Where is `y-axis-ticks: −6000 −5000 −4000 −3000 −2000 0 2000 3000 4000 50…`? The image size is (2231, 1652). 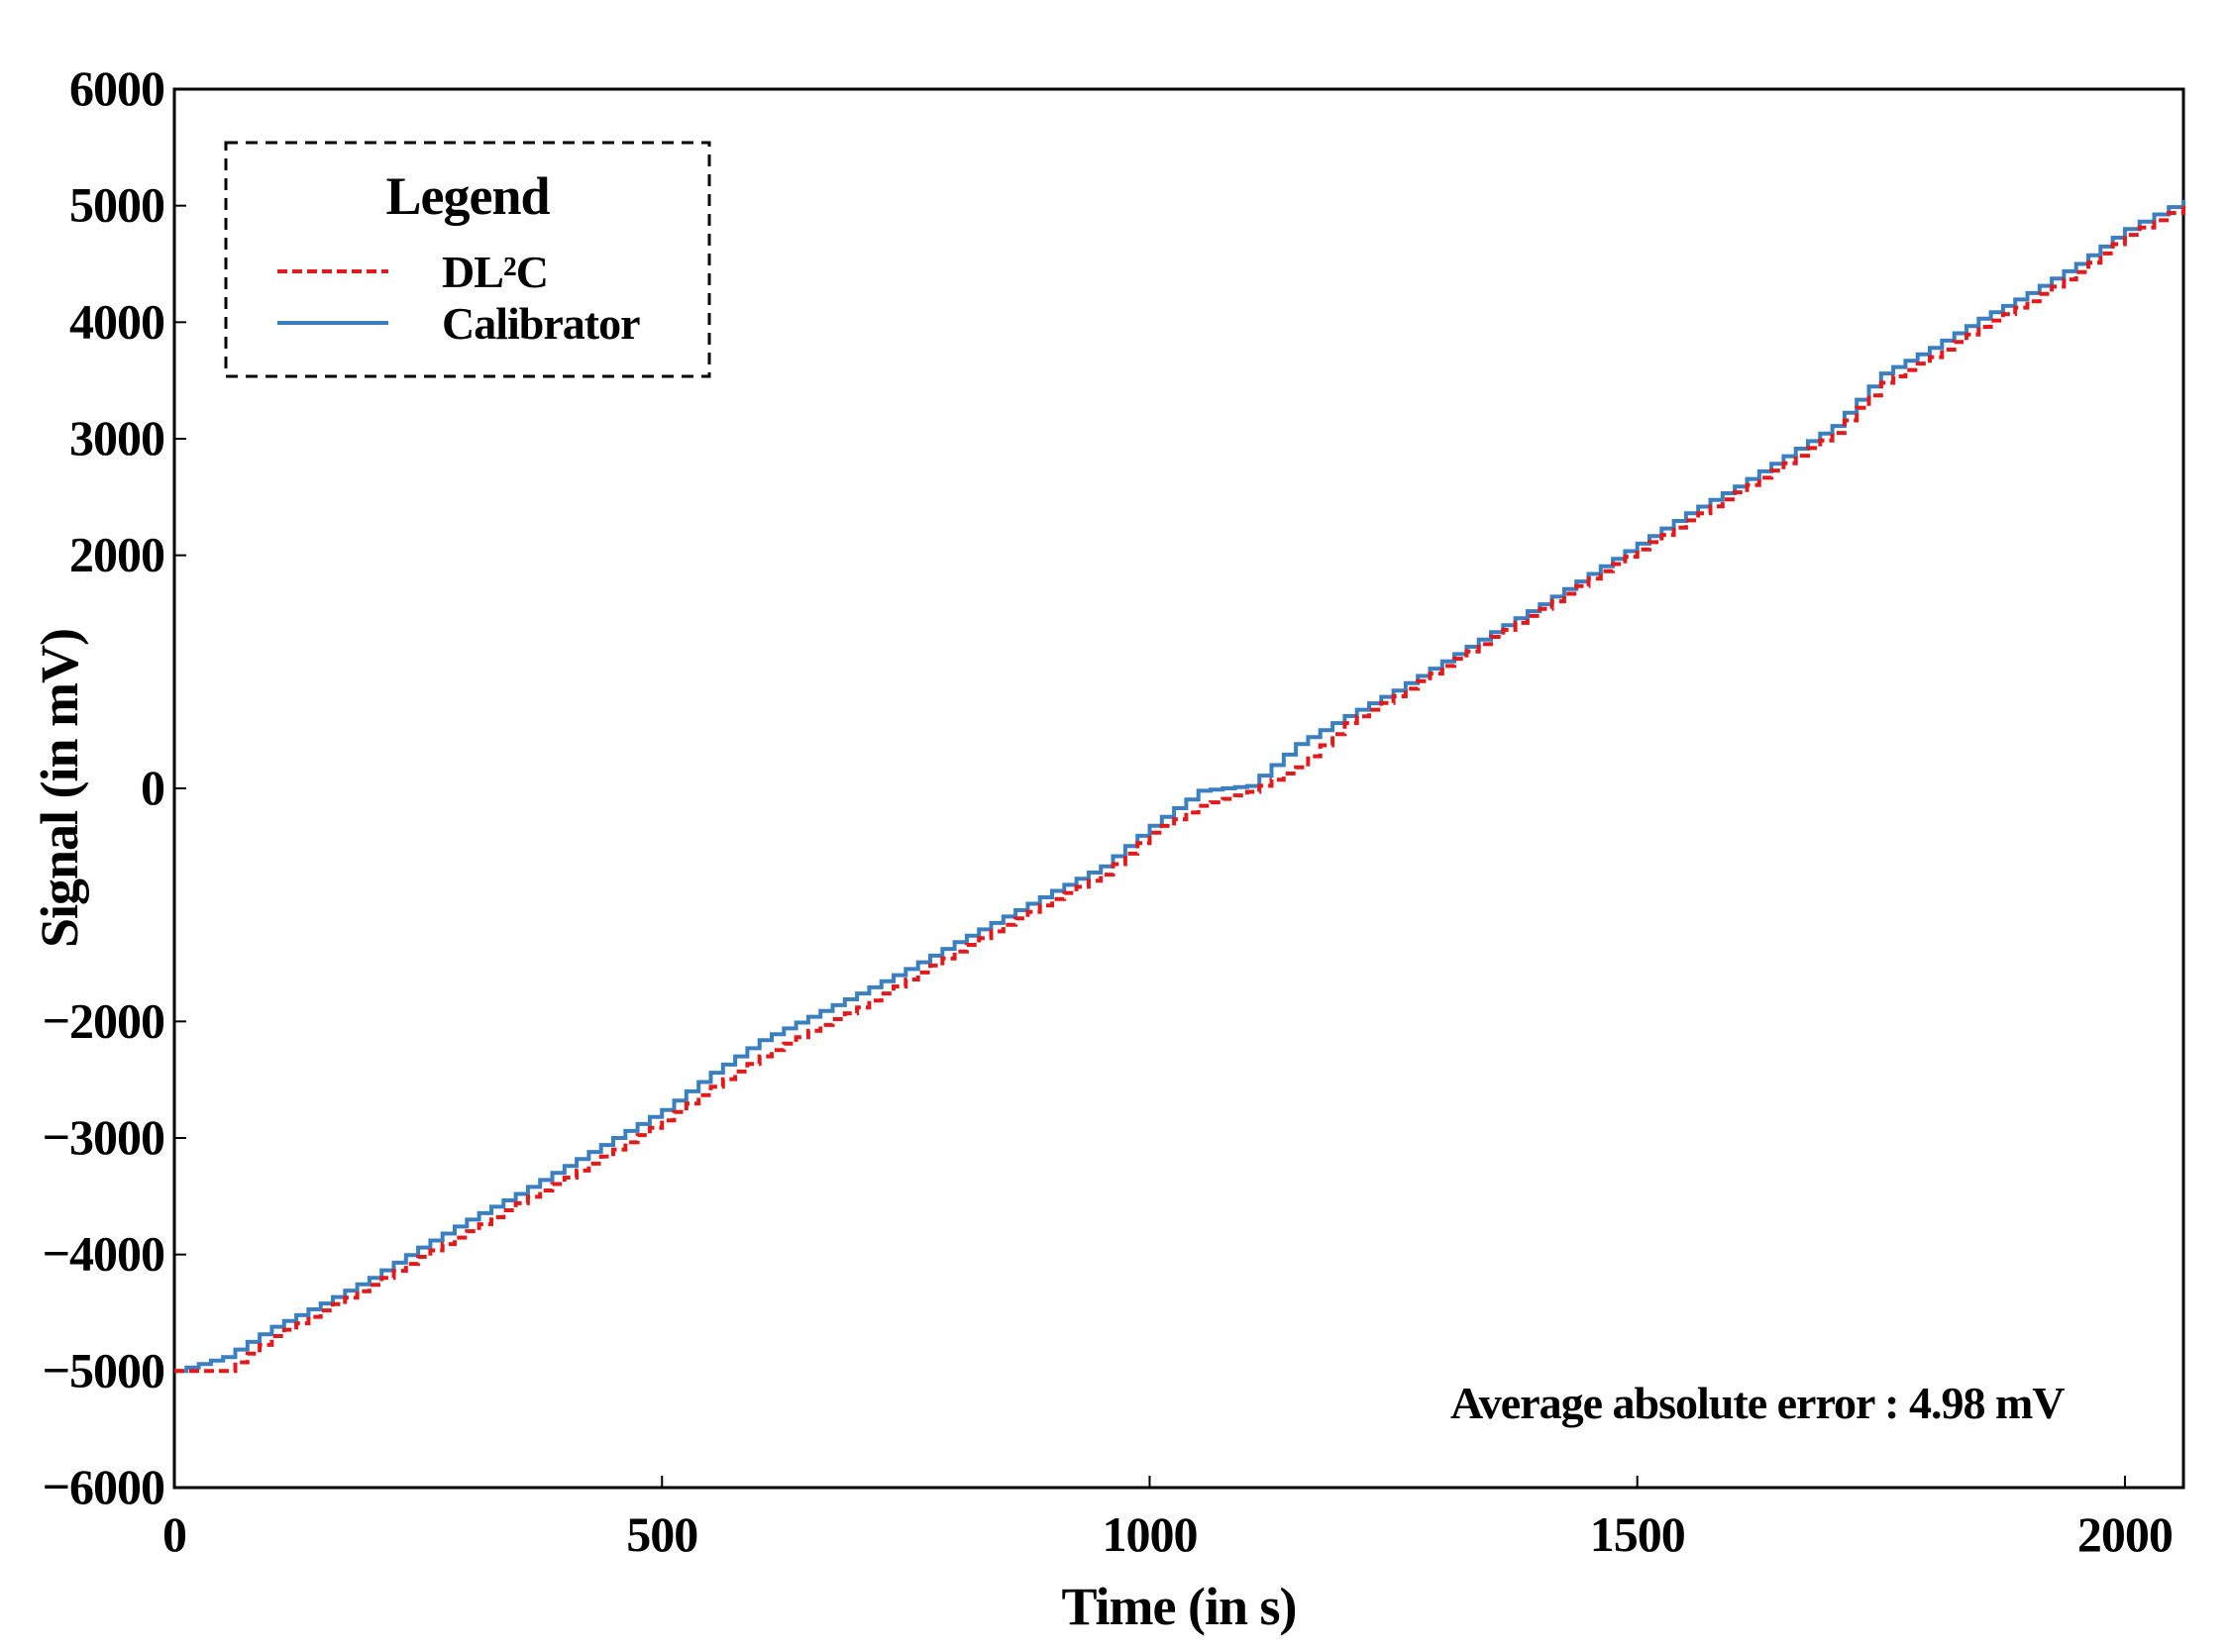
y-axis-ticks: −6000 −5000 −4000 −3000 −2000 0 2000 3000 4000 50… is located at coordinates (114, 787).